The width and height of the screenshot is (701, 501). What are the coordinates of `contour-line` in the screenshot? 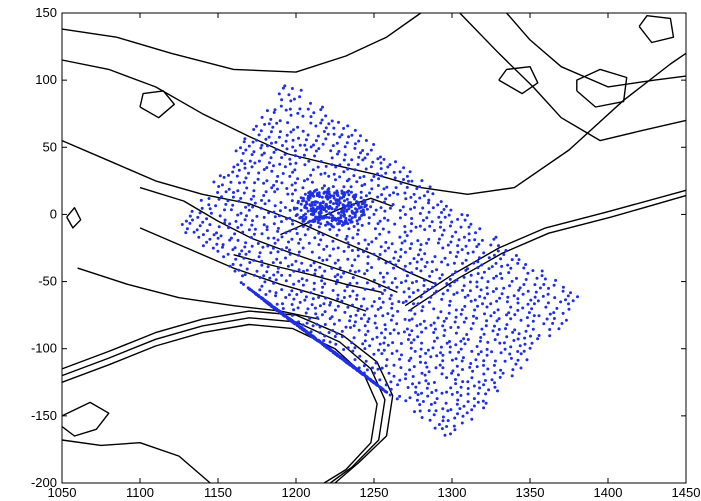 It's located at (336, 216).